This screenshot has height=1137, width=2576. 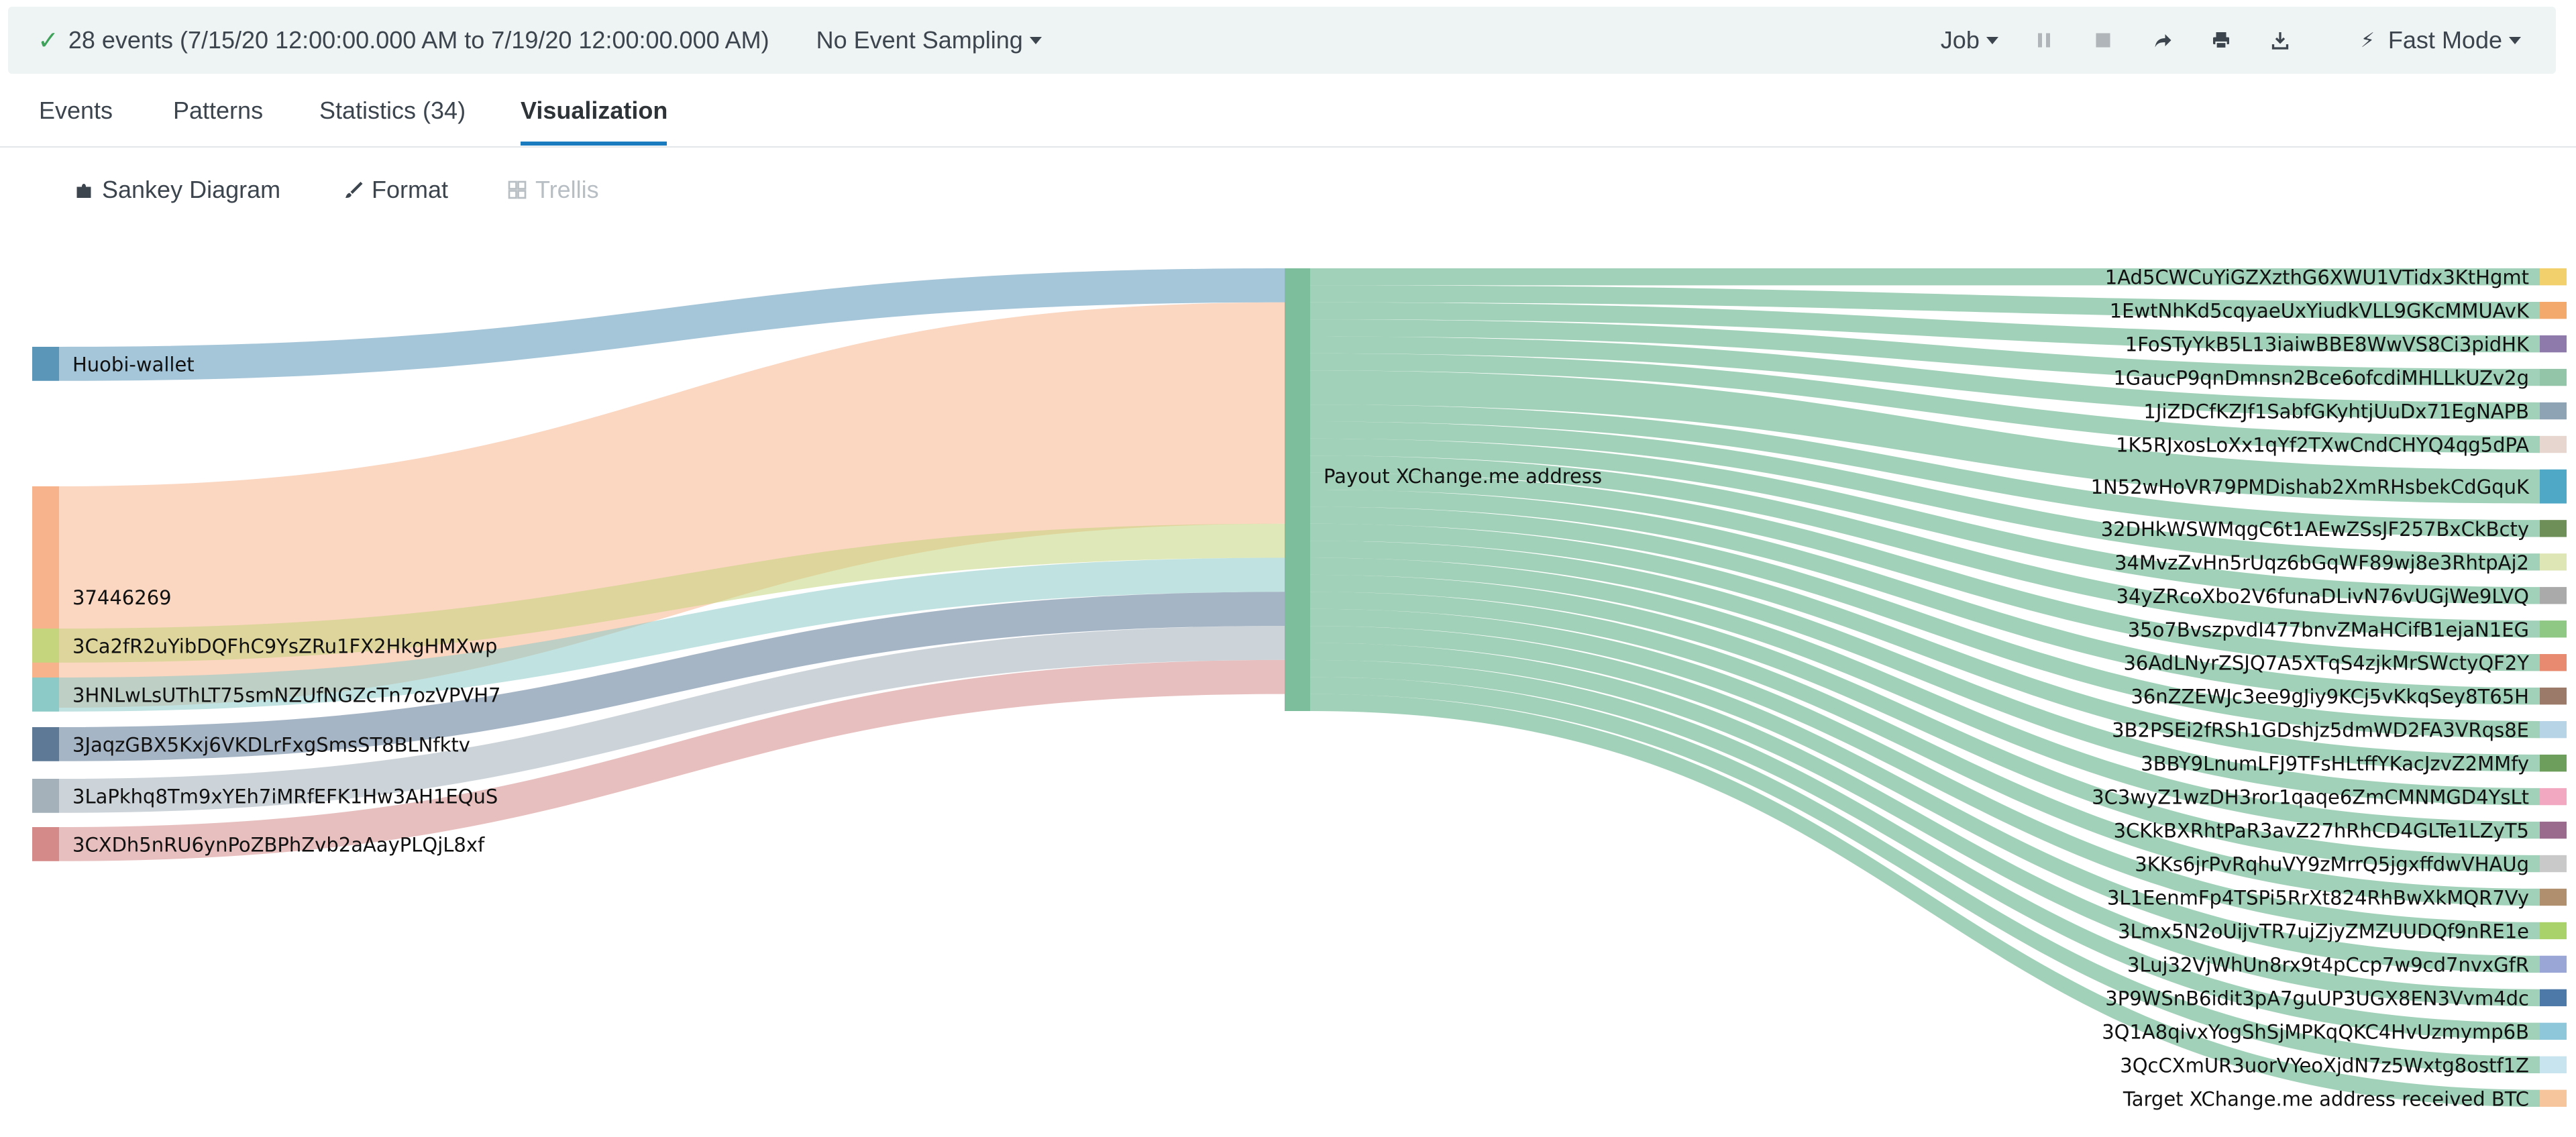 I want to click on print-icon, so click(x=2221, y=40).